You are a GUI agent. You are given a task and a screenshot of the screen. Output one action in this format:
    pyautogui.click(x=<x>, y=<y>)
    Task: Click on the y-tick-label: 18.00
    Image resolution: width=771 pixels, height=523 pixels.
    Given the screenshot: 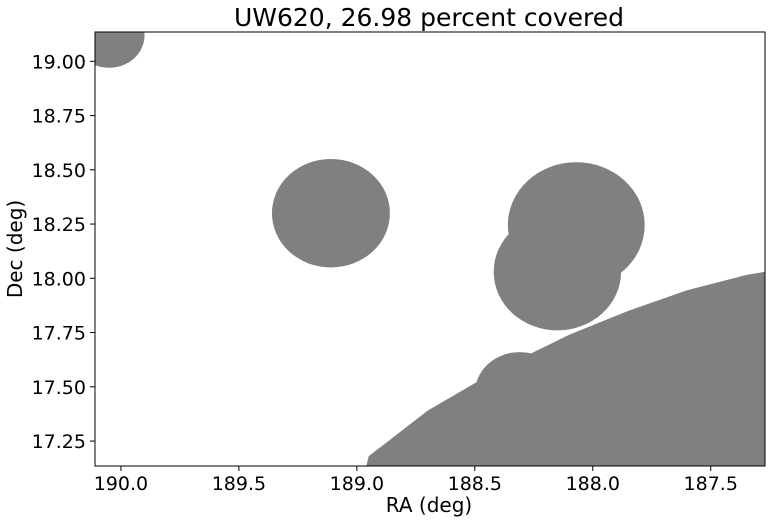 What is the action you would take?
    pyautogui.click(x=59, y=279)
    